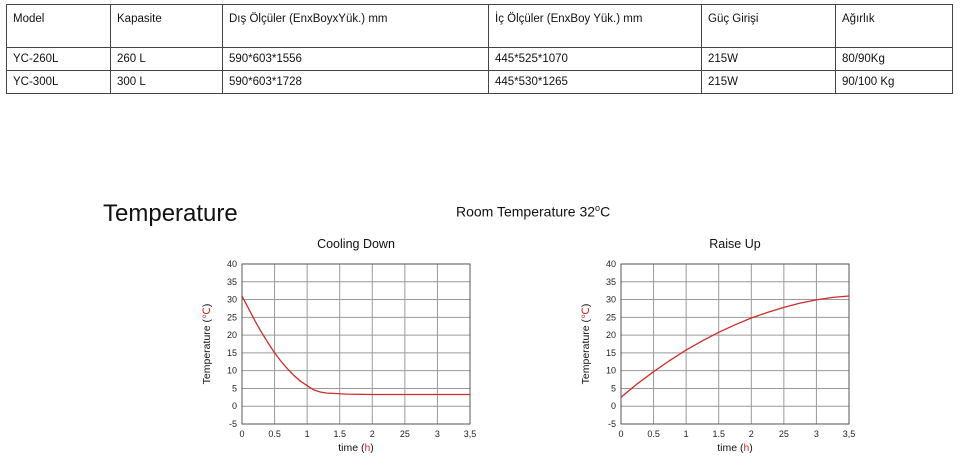 Image resolution: width=960 pixels, height=470 pixels. What do you see at coordinates (598, 208) in the screenshot?
I see `room-temperature-degree: o` at bounding box center [598, 208].